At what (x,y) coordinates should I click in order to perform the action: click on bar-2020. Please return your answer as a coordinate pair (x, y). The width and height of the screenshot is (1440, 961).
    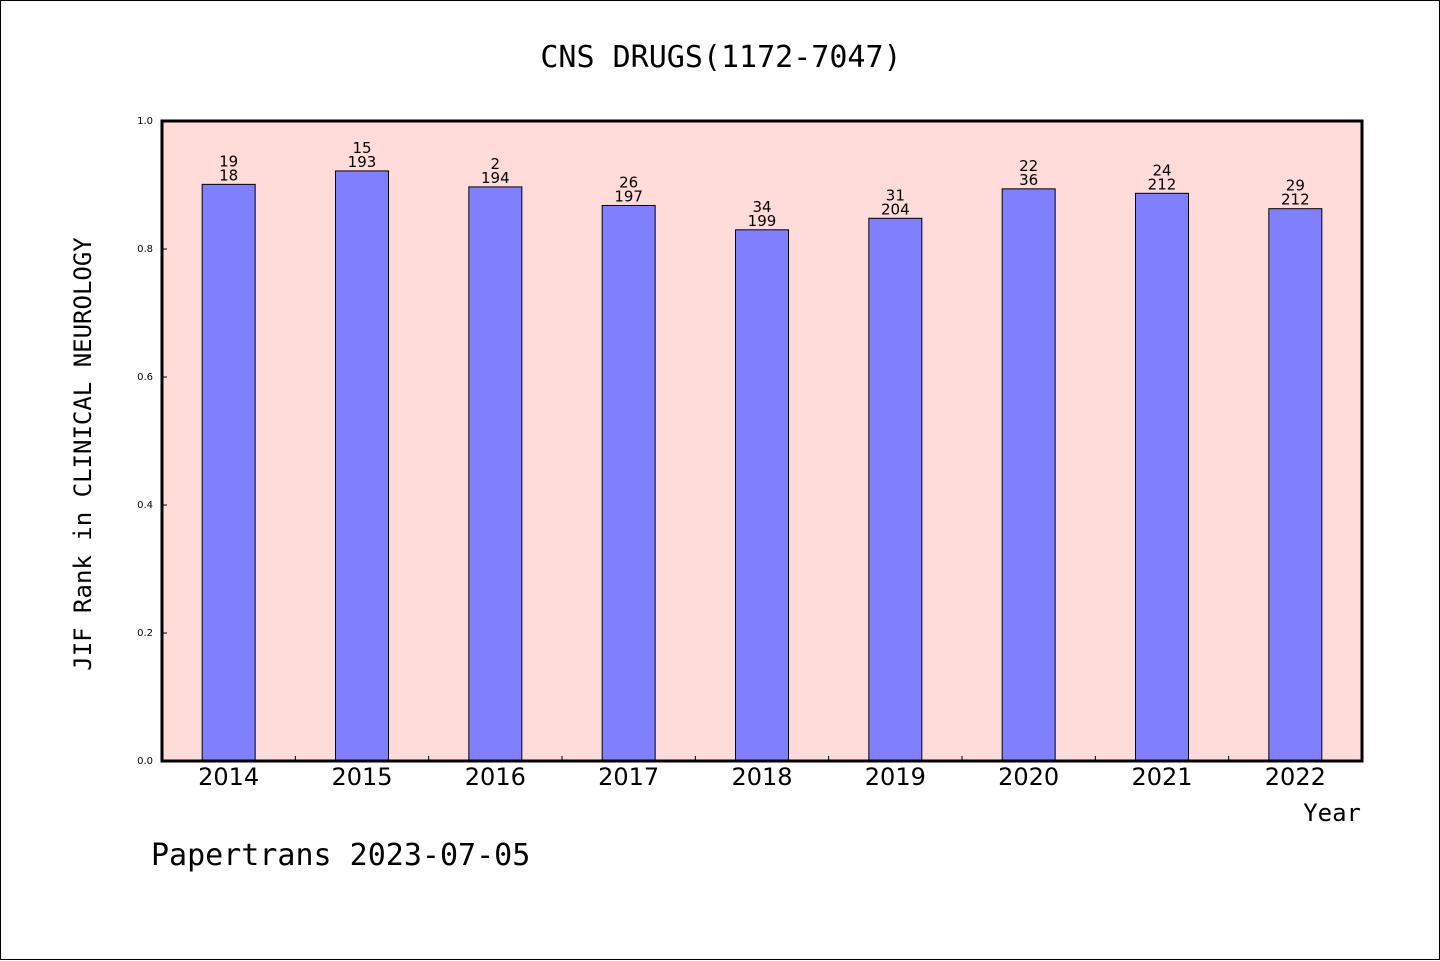
    Looking at the image, I should click on (1028, 475).